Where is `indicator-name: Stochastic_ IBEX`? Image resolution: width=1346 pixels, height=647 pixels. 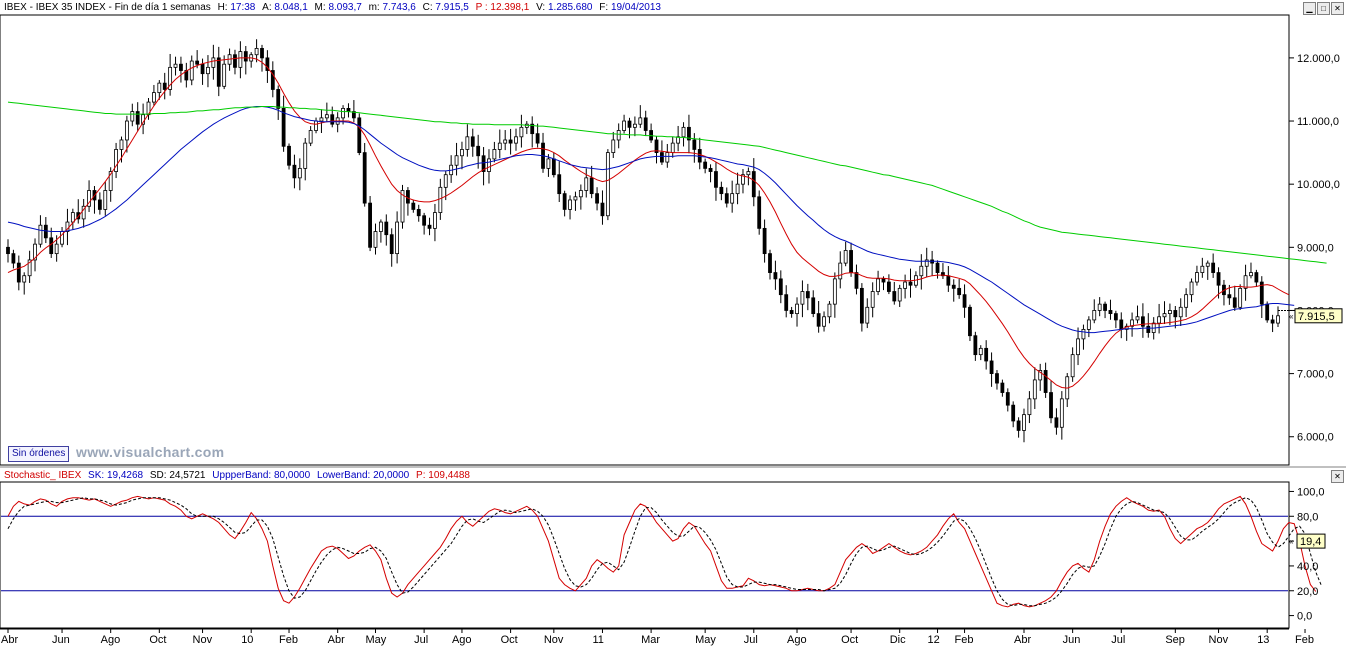 indicator-name: Stochastic_ IBEX is located at coordinates (43, 475).